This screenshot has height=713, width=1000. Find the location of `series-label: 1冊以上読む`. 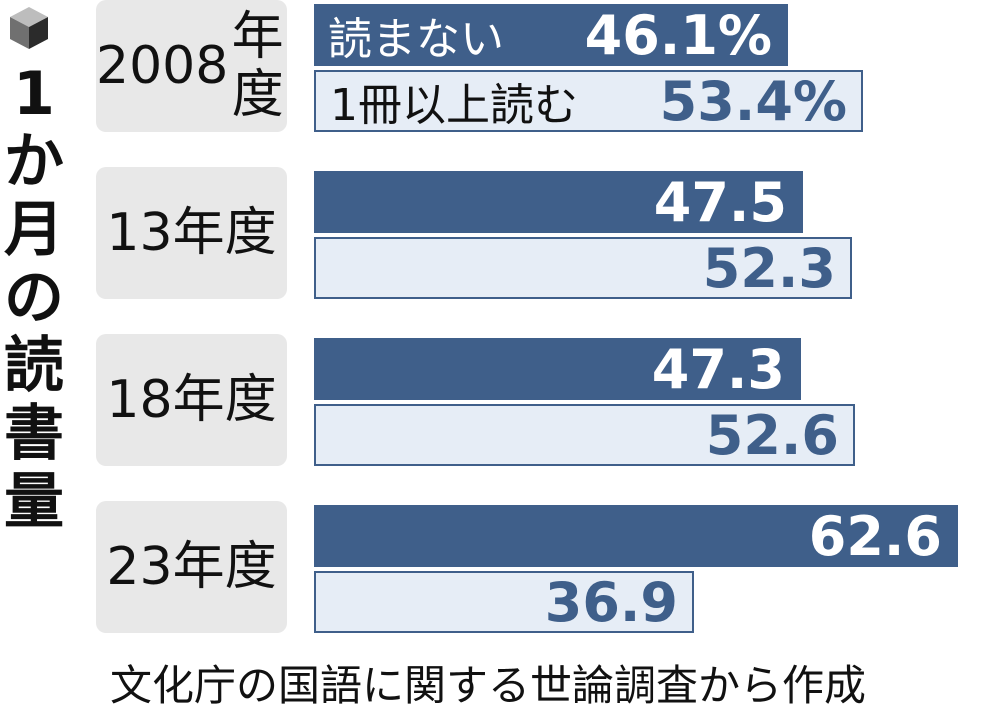

series-label: 1冊以上読む is located at coordinates (454, 105).